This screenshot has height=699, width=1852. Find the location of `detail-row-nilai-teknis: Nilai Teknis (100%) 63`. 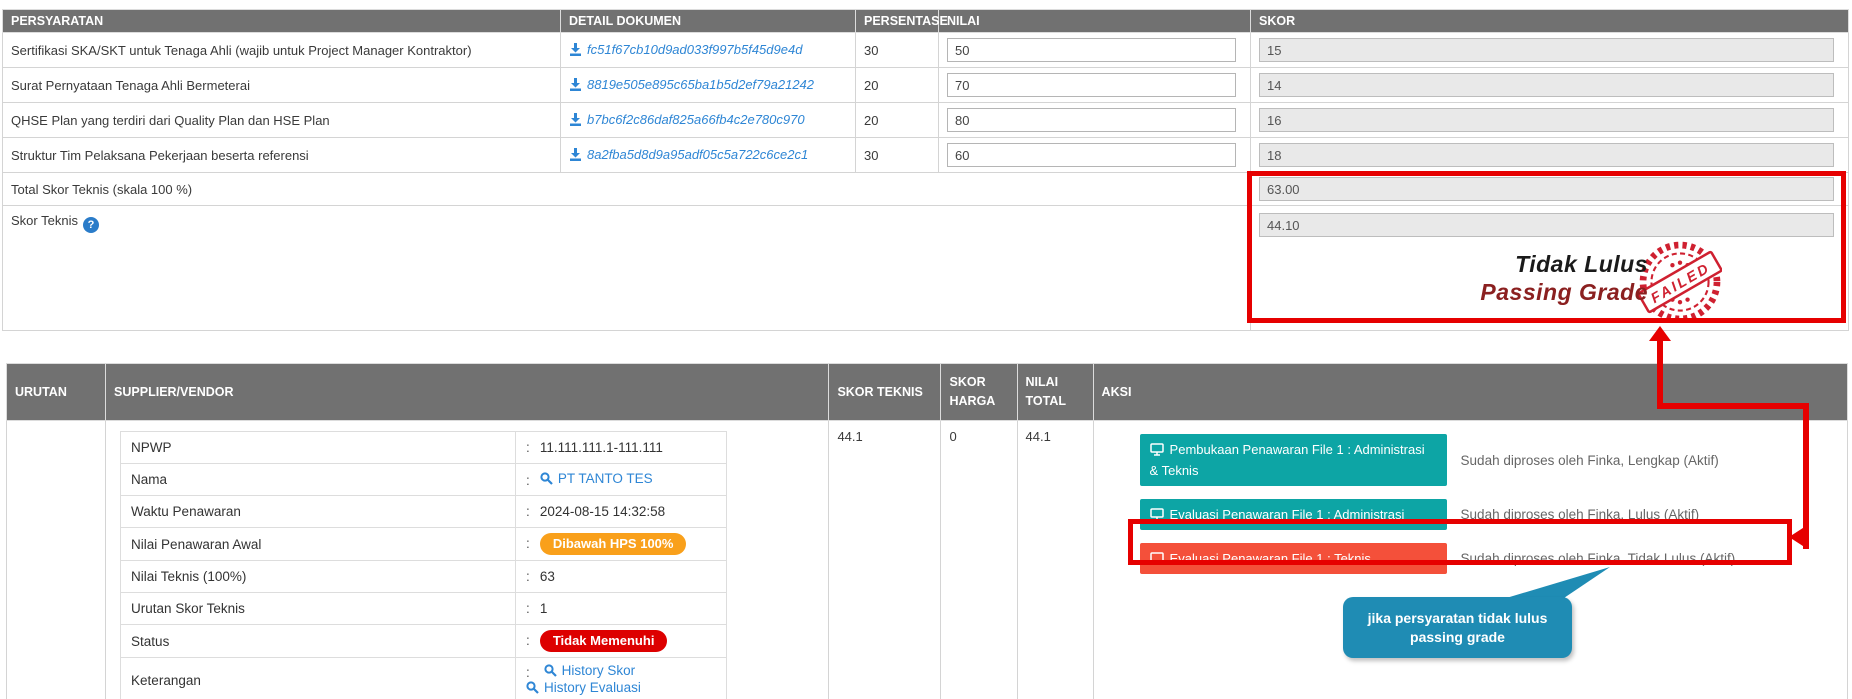

detail-row-nilai-teknis: Nilai Teknis (100%) 63 is located at coordinates (424, 576).